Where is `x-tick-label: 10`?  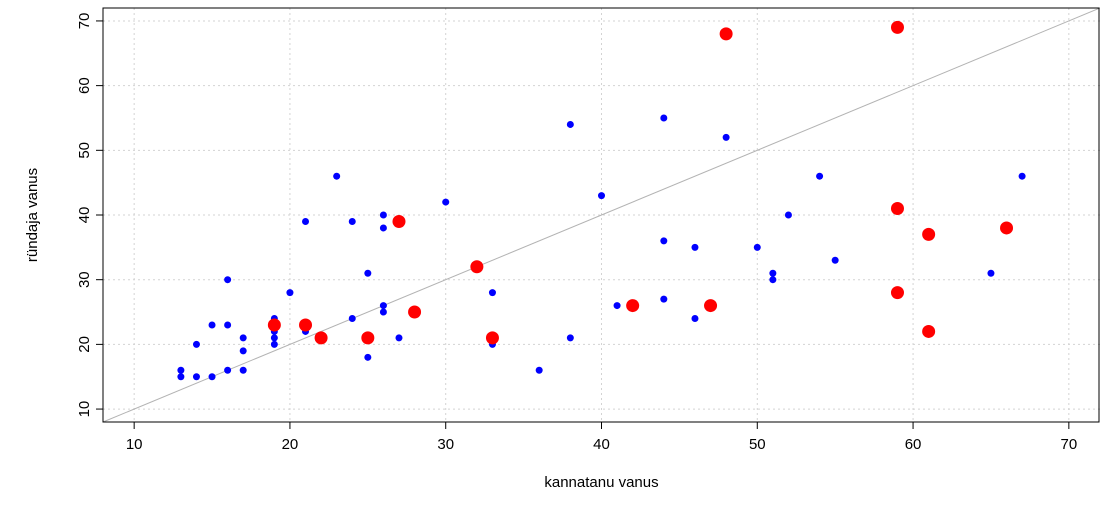 x-tick-label: 10 is located at coordinates (134, 444).